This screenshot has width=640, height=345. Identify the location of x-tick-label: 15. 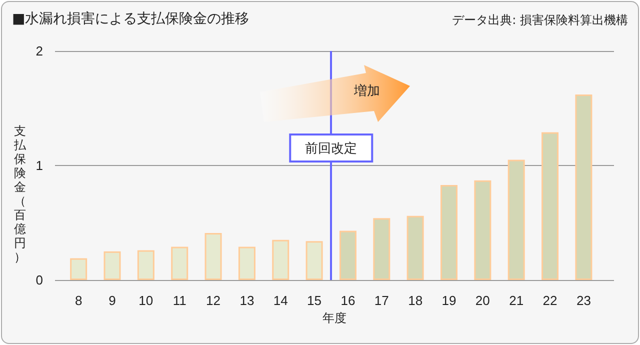
(314, 300).